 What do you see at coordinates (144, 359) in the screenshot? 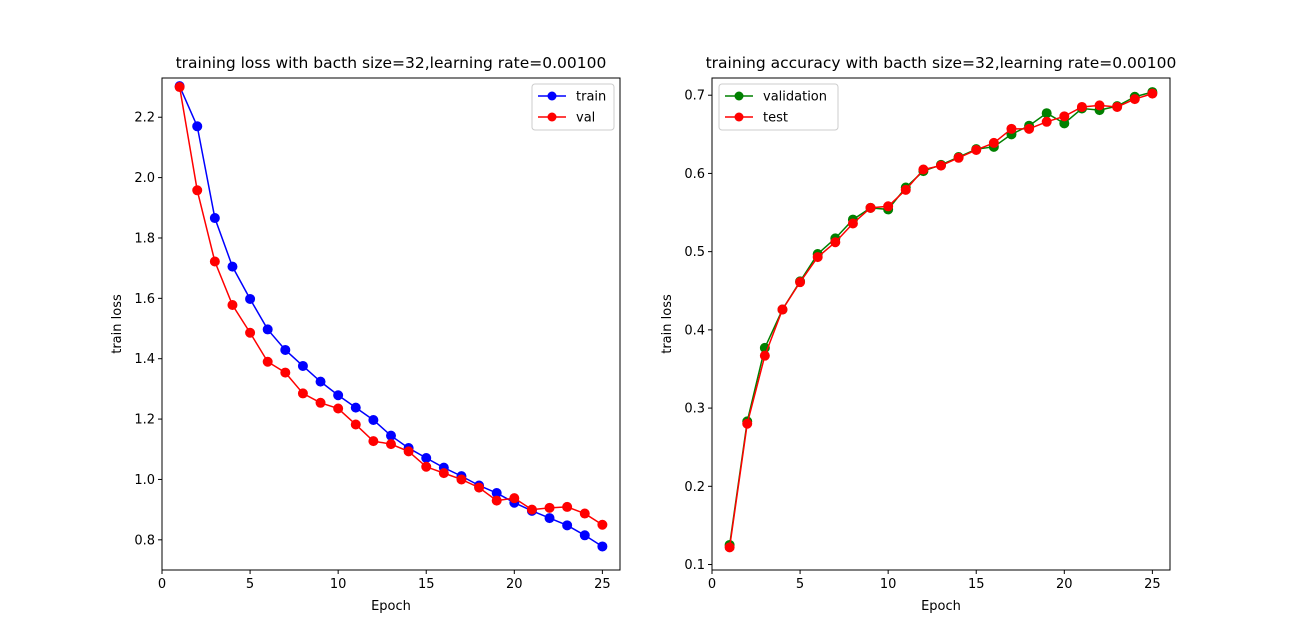
I see `y-tick-label: 1.4` at bounding box center [144, 359].